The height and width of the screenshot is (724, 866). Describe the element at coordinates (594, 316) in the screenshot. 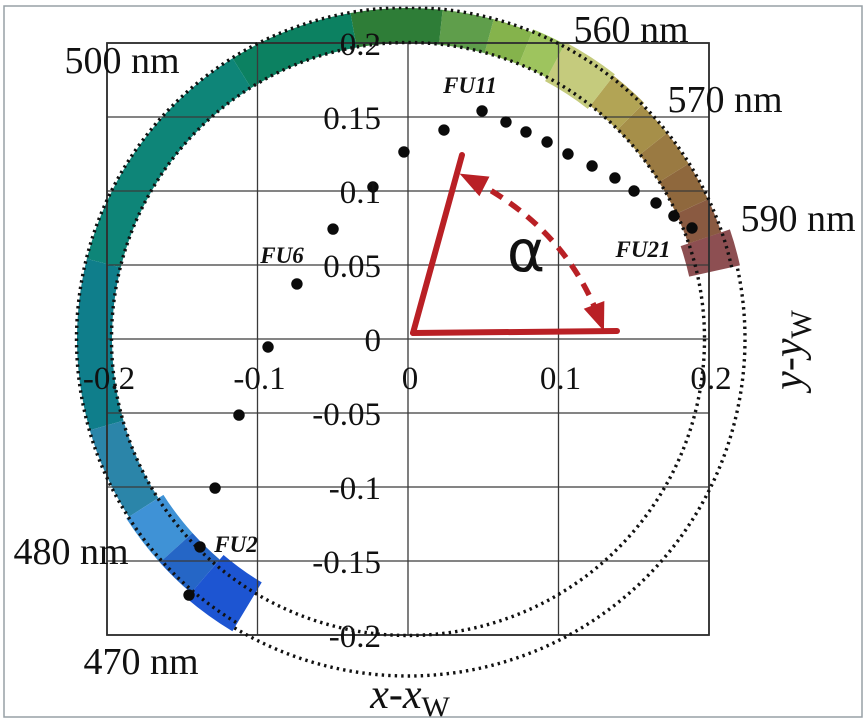

I see `arrowhead-lower` at that location.